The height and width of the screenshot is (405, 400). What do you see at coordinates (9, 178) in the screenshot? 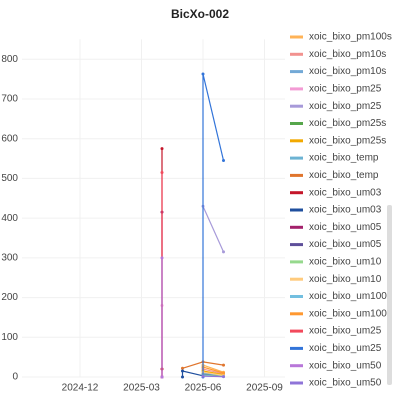
I see `y-tick-label: 500` at bounding box center [9, 178].